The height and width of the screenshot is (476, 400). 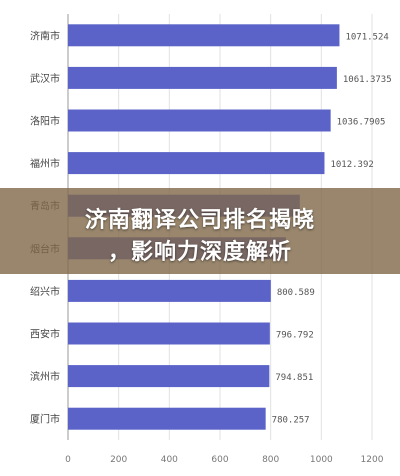 What do you see at coordinates (351, 165) in the screenshot?
I see `value-label: 1012.392` at bounding box center [351, 165].